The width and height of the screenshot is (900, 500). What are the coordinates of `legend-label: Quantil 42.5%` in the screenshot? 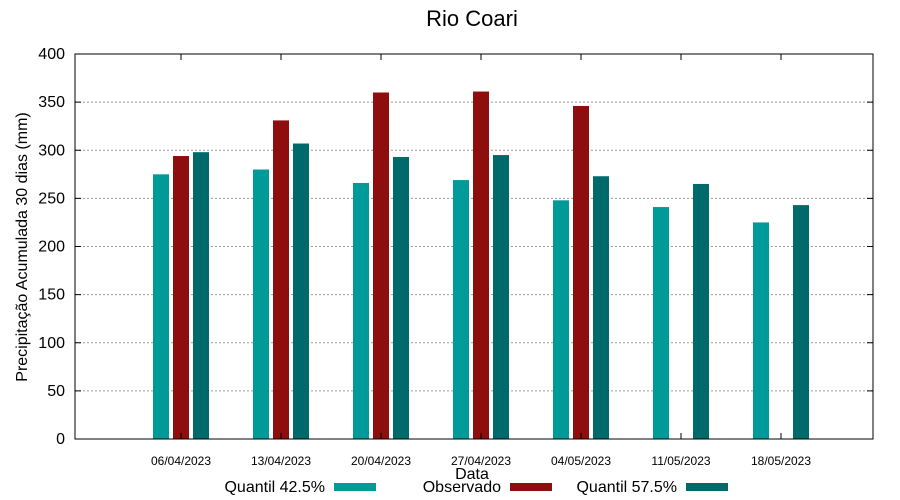 It's located at (274, 487).